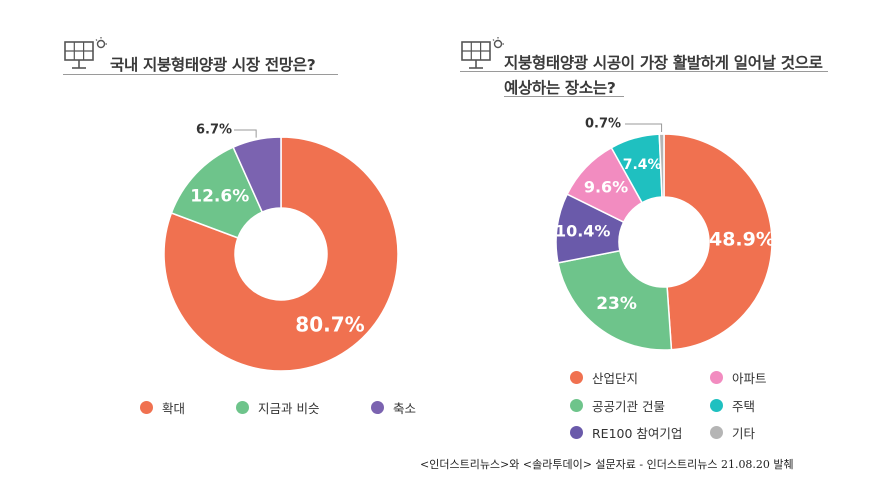 Image resolution: width=892 pixels, height=487 pixels. What do you see at coordinates (628, 406) in the screenshot?
I see `legend-label: 공공기관 건물` at bounding box center [628, 406].